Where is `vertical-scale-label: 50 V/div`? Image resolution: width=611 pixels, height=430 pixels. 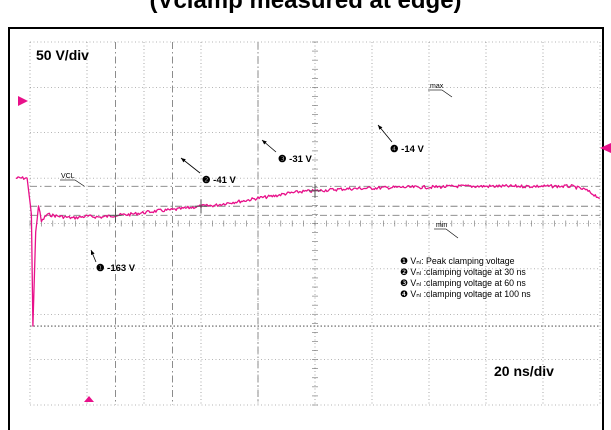
vertical-scale-label: 50 V/div is located at coordinates (62, 55).